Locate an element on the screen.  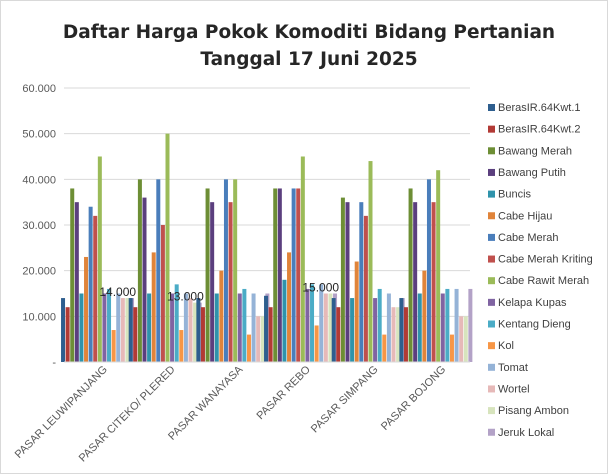
y-tick-label: 30.000 is located at coordinates (39, 226).